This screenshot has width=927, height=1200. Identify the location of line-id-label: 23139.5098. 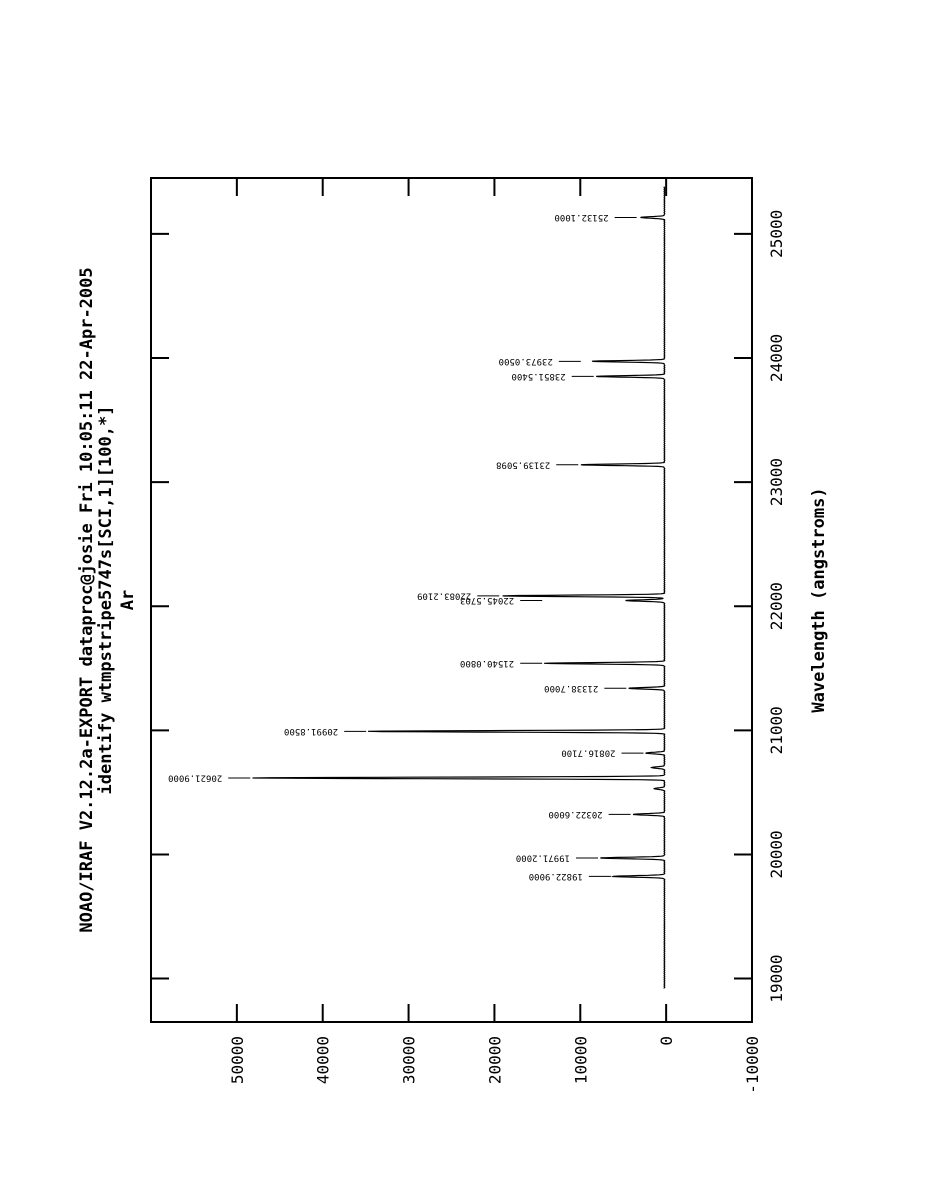
(523, 464).